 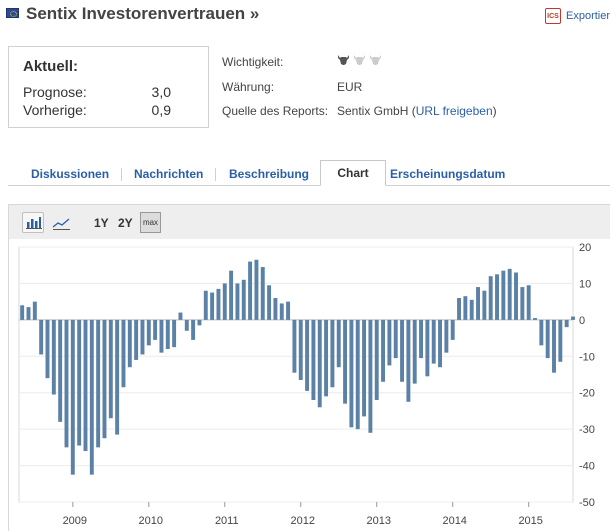 I want to click on tab-diskussionen: Diskussionen, so click(x=70, y=174).